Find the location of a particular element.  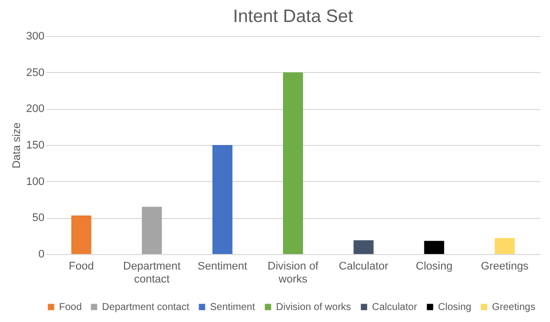

y-tick-label: 250 is located at coordinates (35, 72).